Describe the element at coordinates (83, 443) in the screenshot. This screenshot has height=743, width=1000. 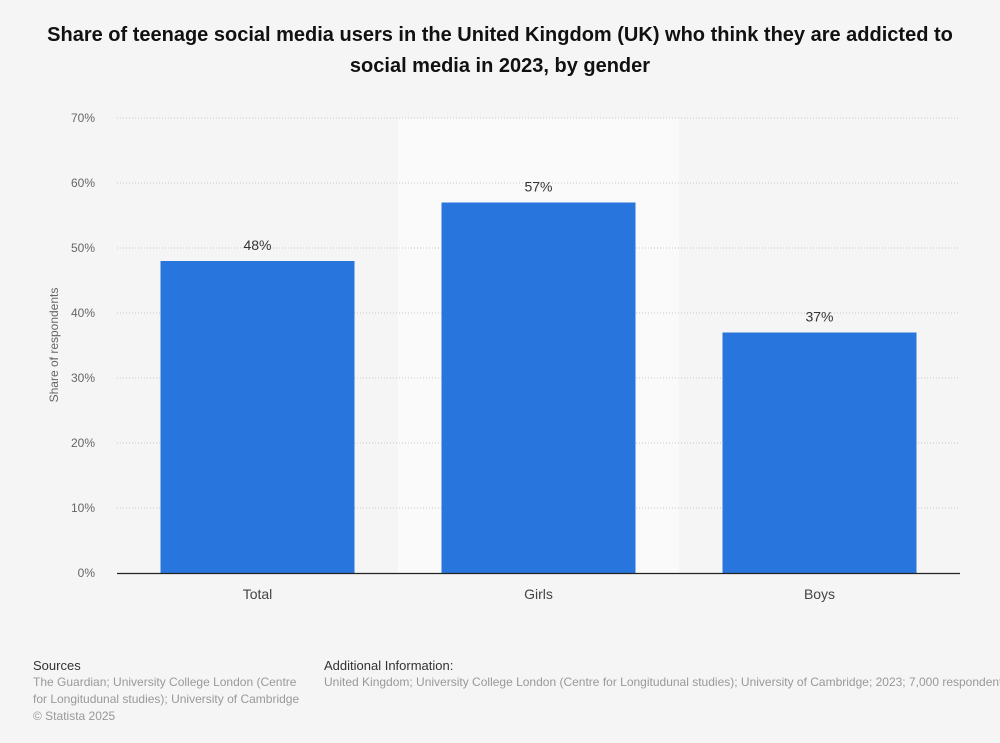
I see `y-tick-label: 20%` at that location.